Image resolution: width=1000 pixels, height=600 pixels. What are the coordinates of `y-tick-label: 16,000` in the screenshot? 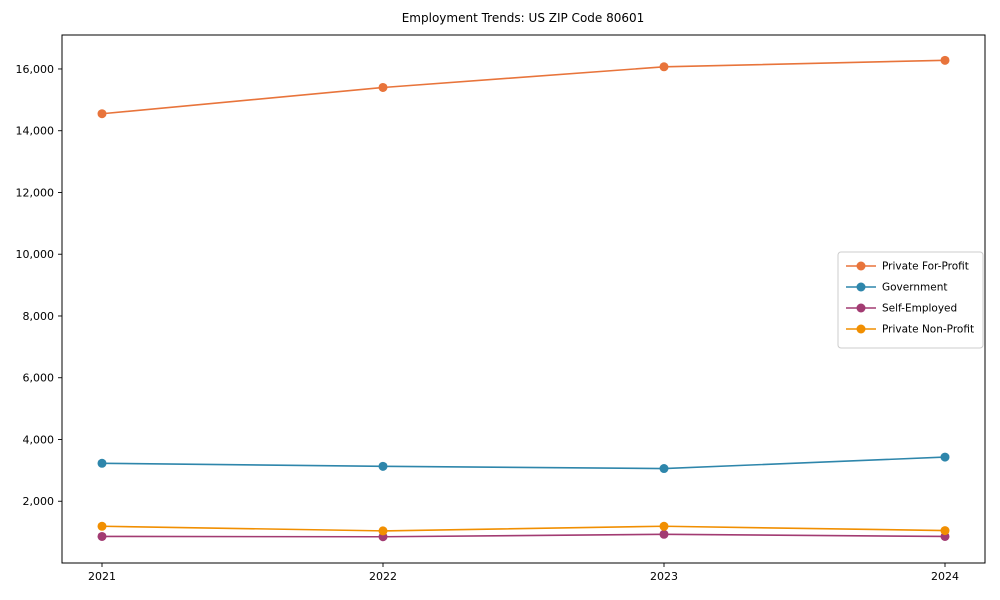 It's located at (35, 69).